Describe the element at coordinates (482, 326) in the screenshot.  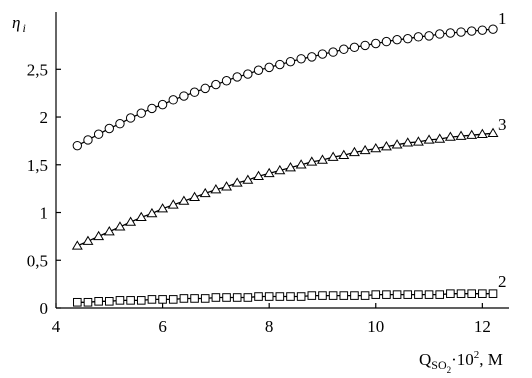
I see `x-tick-label: 12` at that location.